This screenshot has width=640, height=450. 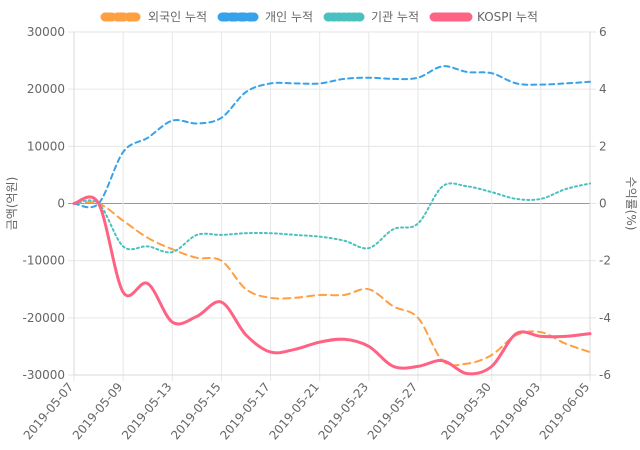 I want to click on legend-label: 개인 누적, so click(x=289, y=17).